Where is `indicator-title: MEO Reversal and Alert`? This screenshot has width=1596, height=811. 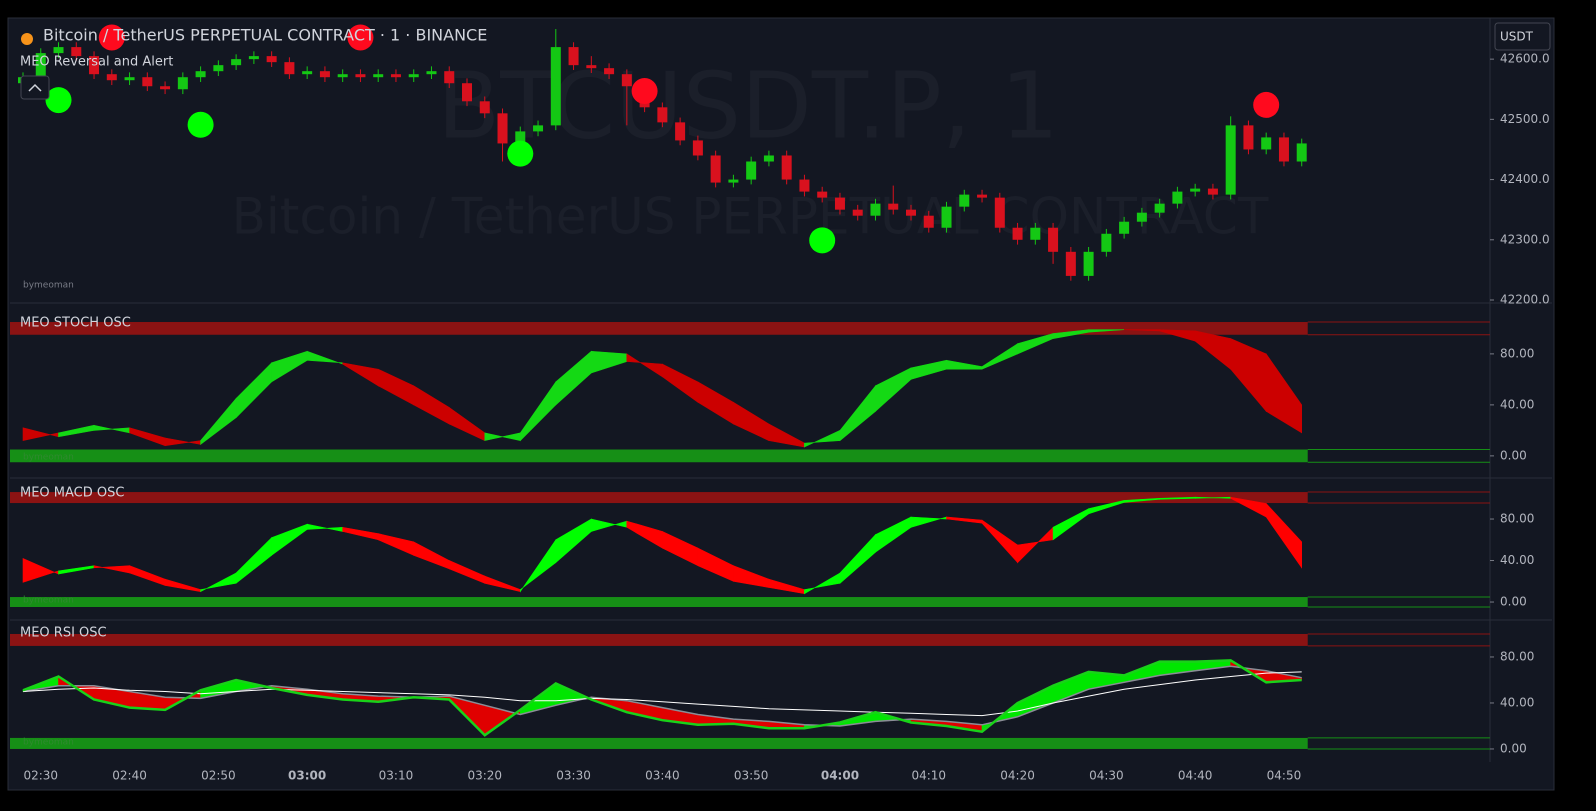
indicator-title: MEO Reversal and Alert is located at coordinates (96, 62).